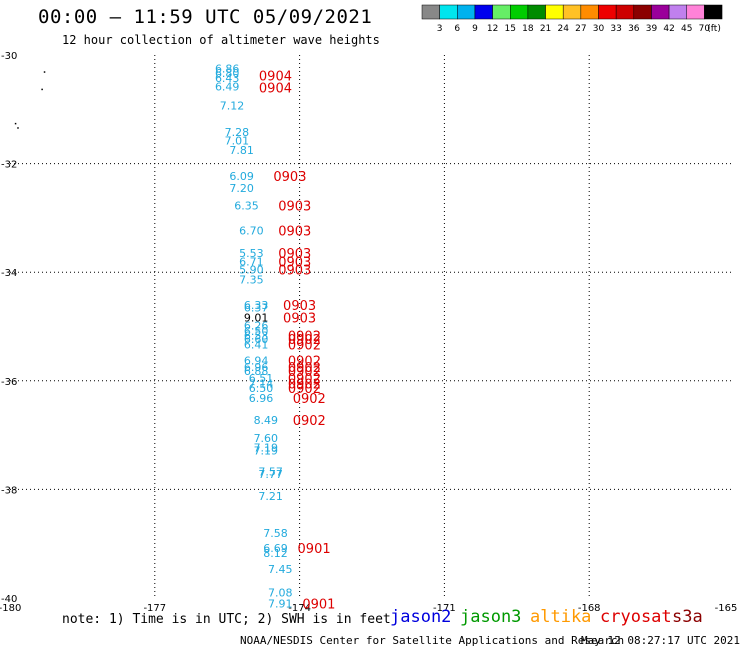 The height and width of the screenshot is (650, 740). Describe the element at coordinates (280, 569) in the screenshot. I see `swh-point-label: 7.45` at that location.